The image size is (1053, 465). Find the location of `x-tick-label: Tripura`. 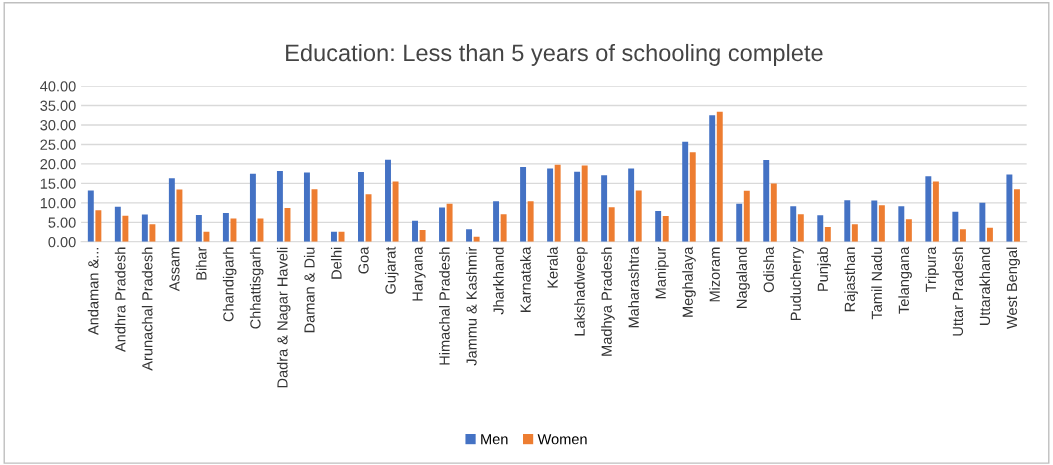

x-tick-label: Tripura is located at coordinates (932, 269).